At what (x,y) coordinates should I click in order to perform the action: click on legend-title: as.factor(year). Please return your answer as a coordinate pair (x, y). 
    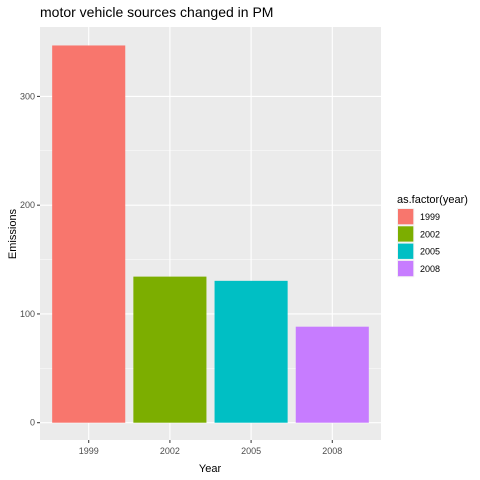
    Looking at the image, I should click on (432, 200).